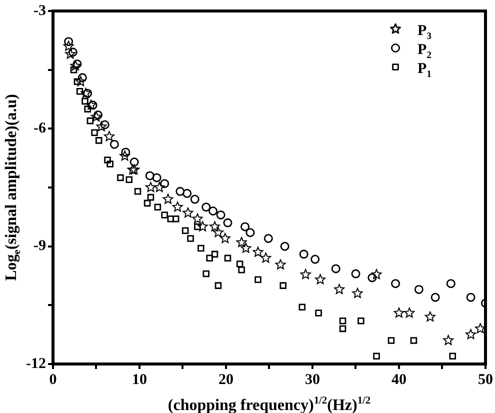 This screenshot has height=413, width=495. What do you see at coordinates (485, 380) in the screenshot?
I see `x-tick-label: 50` at bounding box center [485, 380].